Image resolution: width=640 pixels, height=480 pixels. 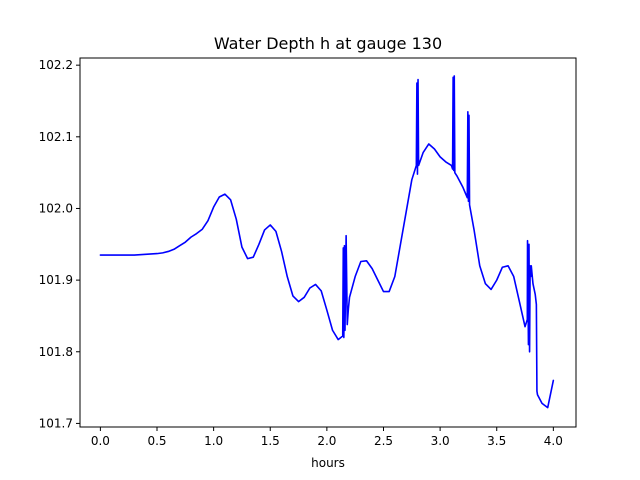 What do you see at coordinates (56, 137) in the screenshot?
I see `y-tick-label: 102.1` at bounding box center [56, 137].